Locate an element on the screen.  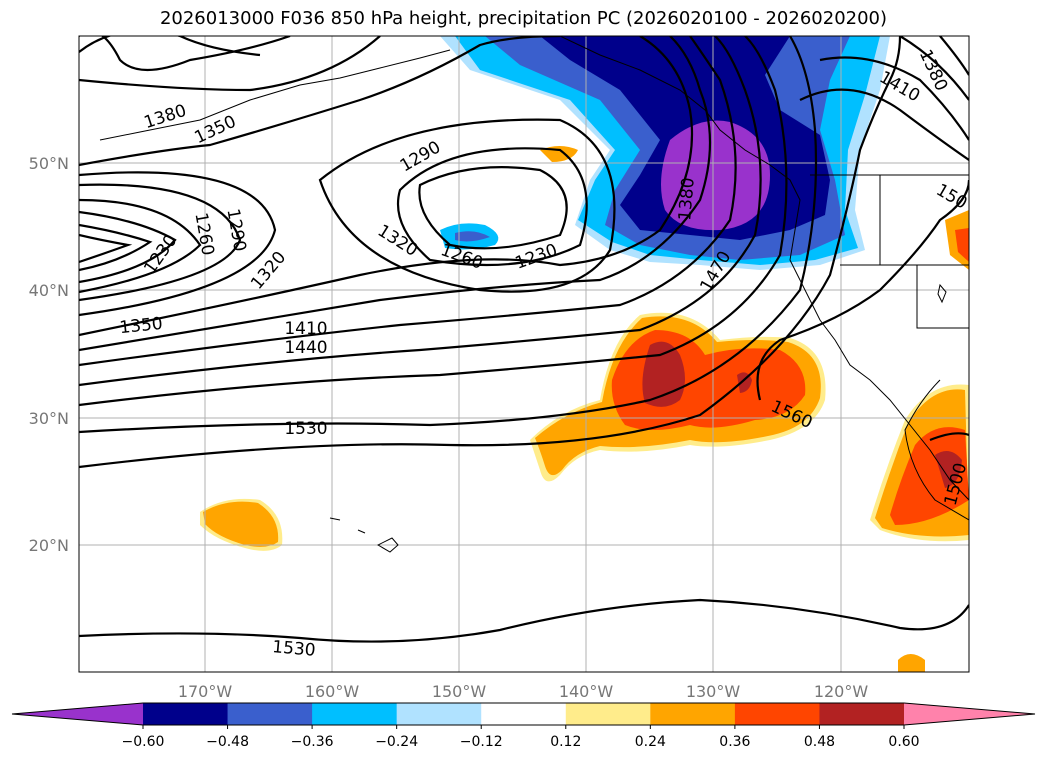
precip-pos-baja-south is located at coordinates (911, 663).